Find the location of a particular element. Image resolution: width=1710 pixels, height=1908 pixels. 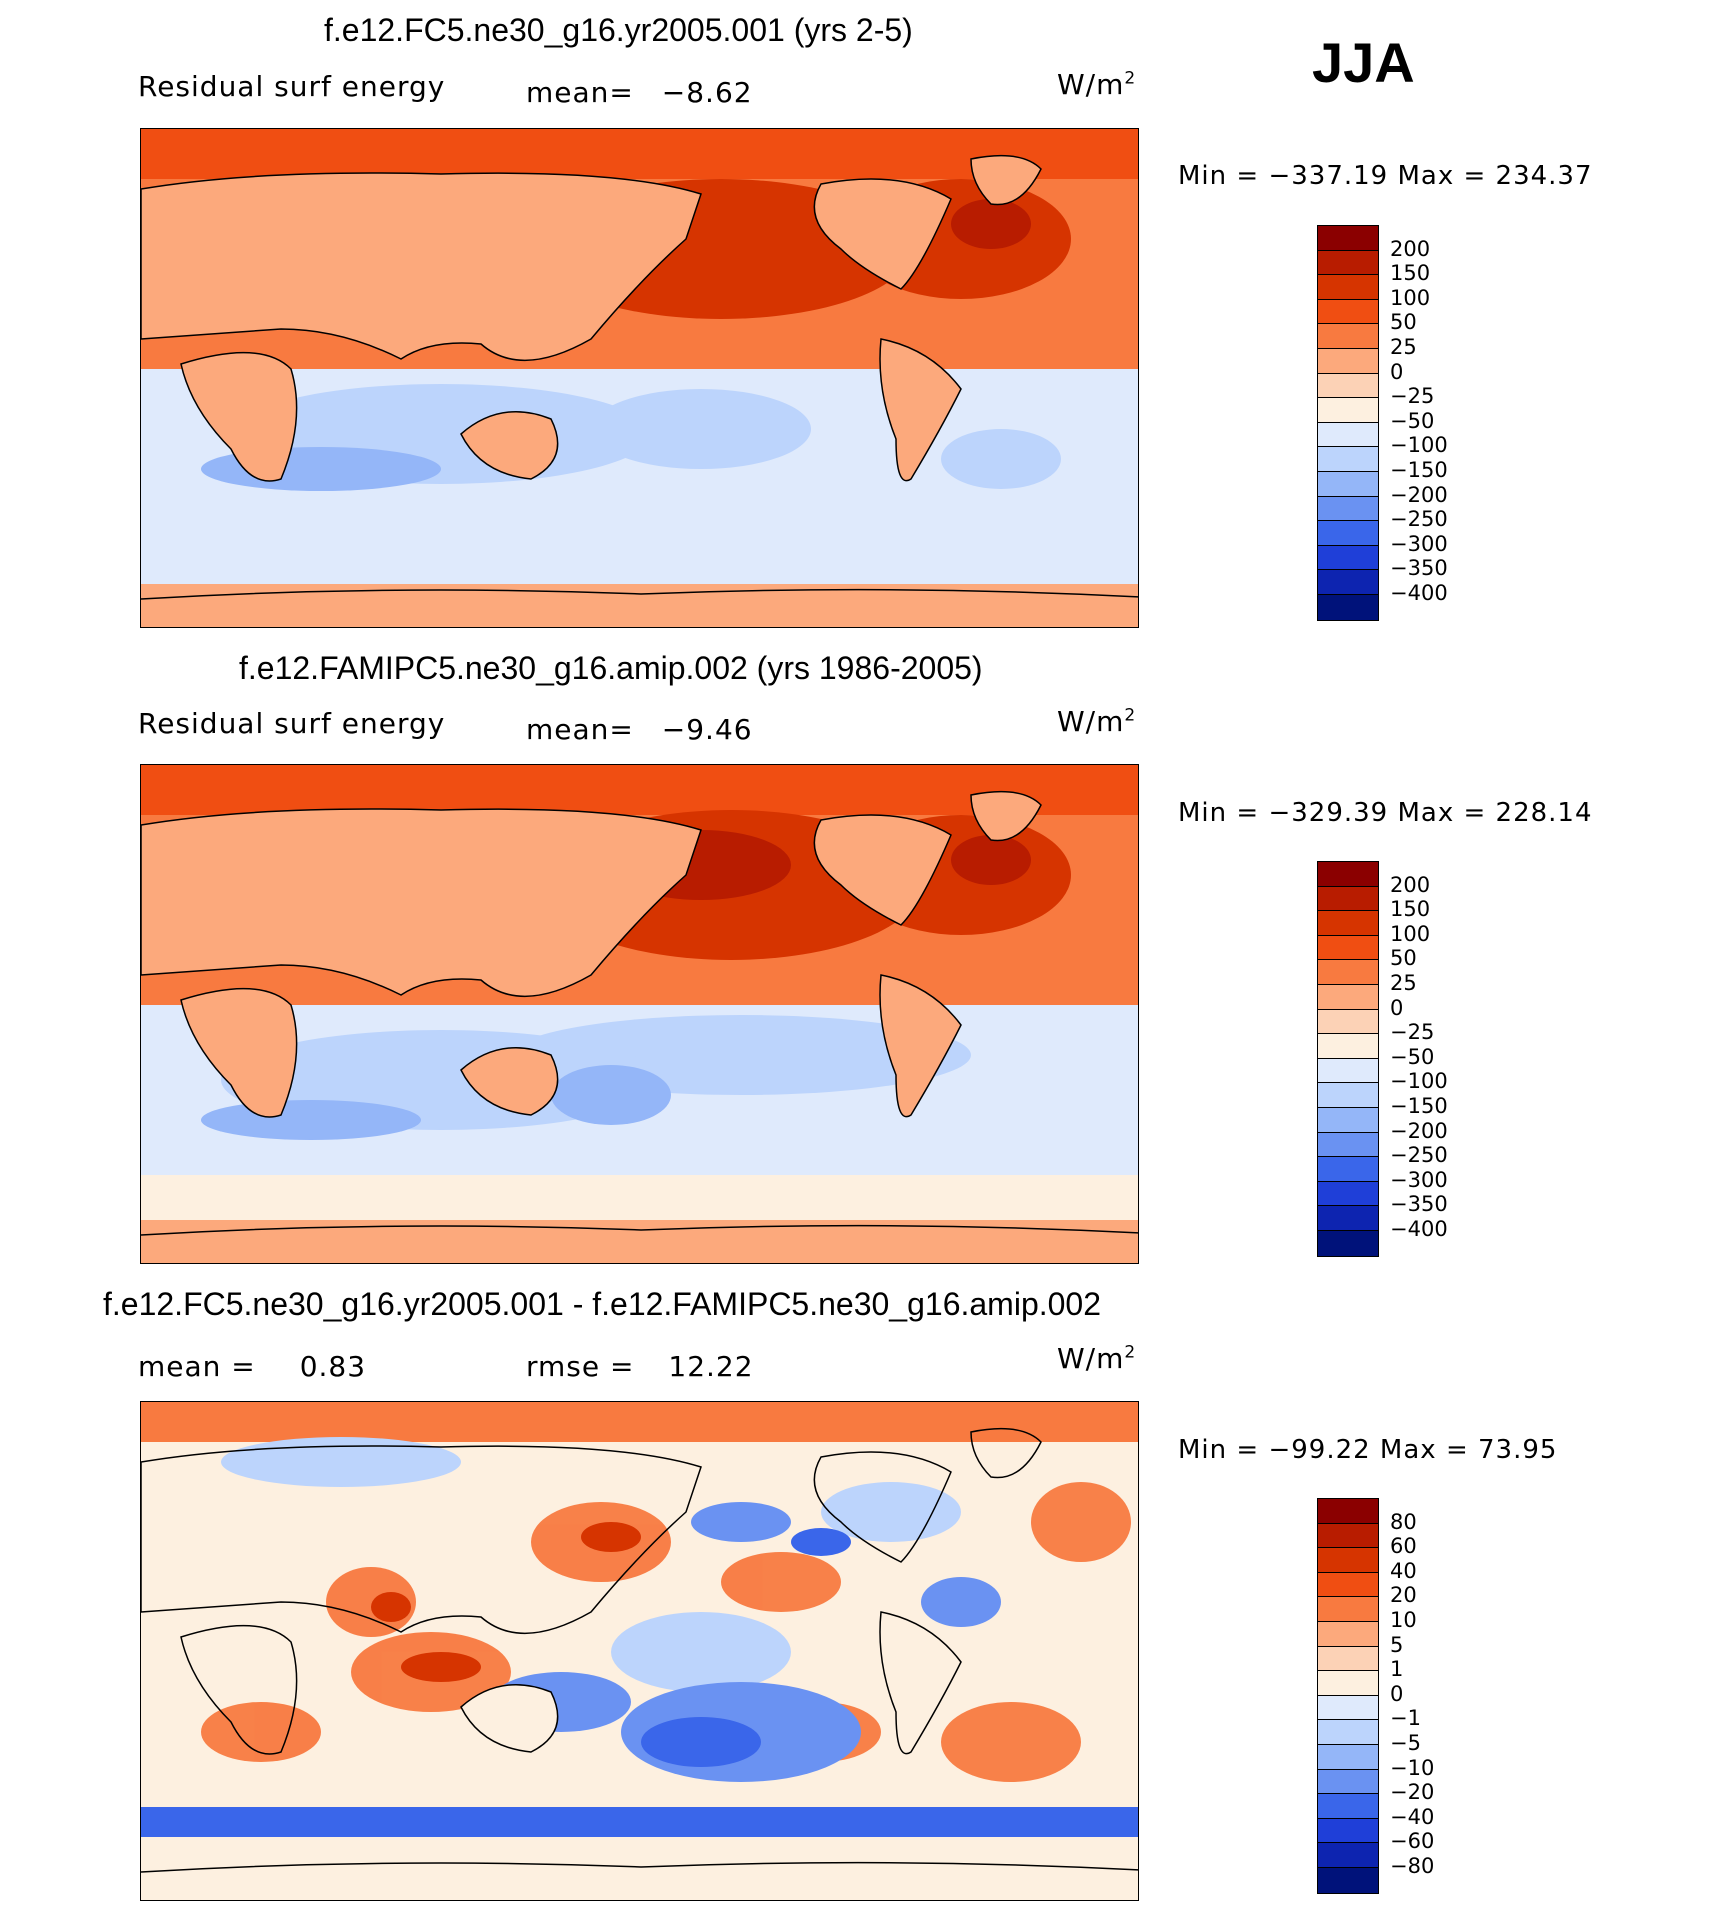

panel3-rmse-label: rmse = is located at coordinates (580, 1366).